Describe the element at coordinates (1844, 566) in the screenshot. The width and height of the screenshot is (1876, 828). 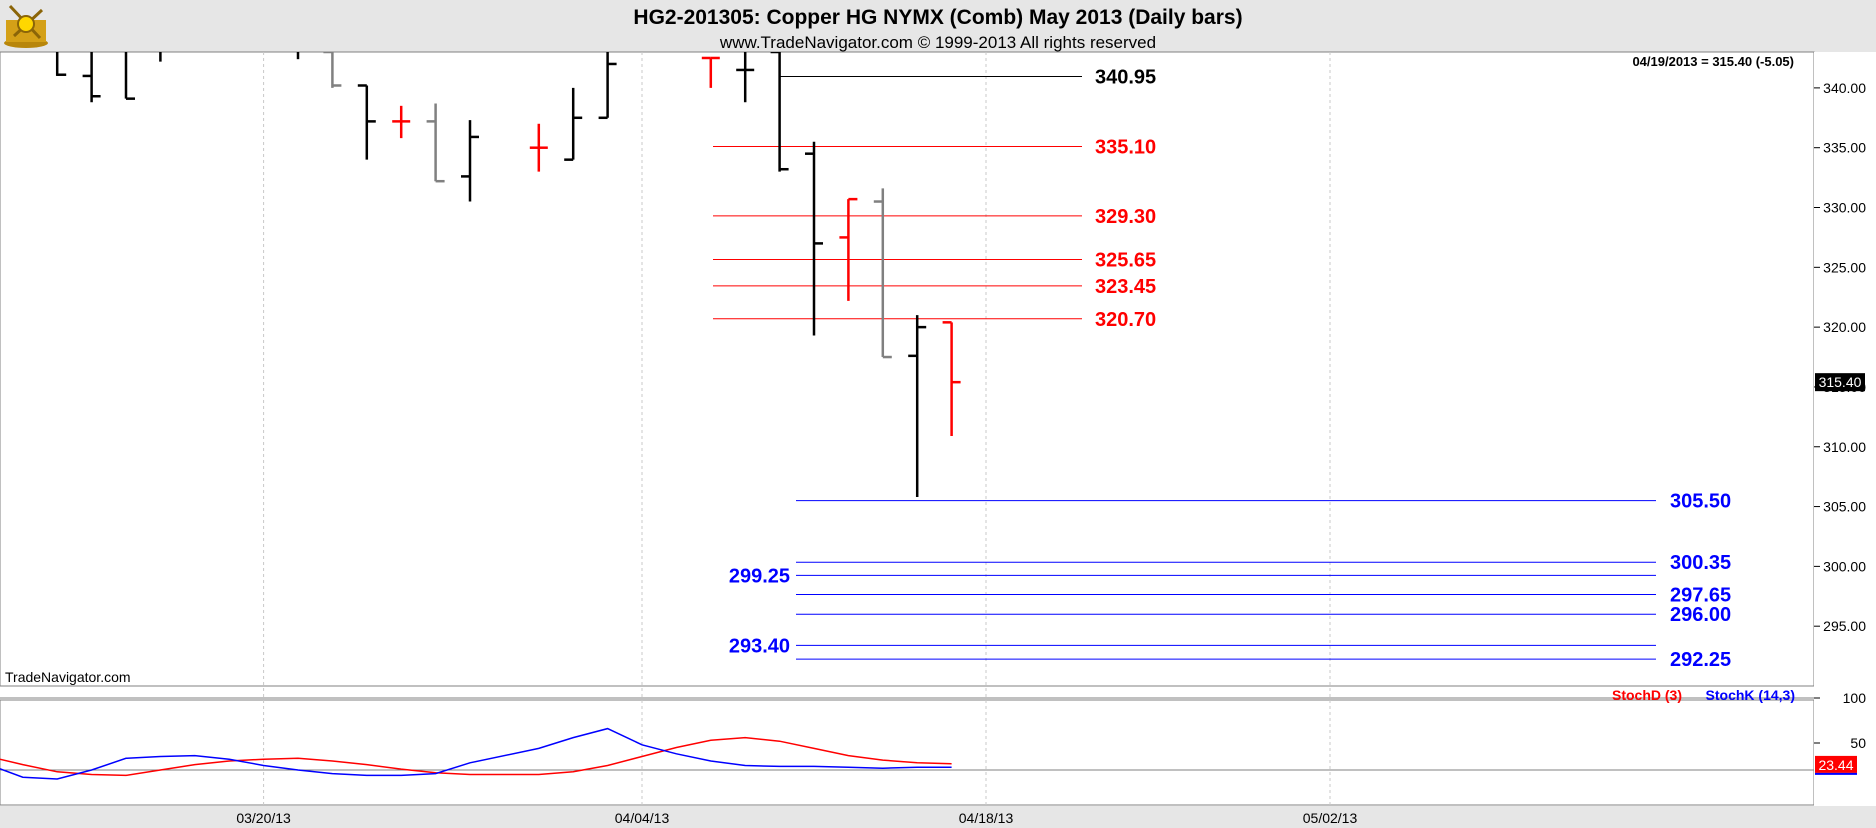
I see `price-tick-label: 300.00` at that location.